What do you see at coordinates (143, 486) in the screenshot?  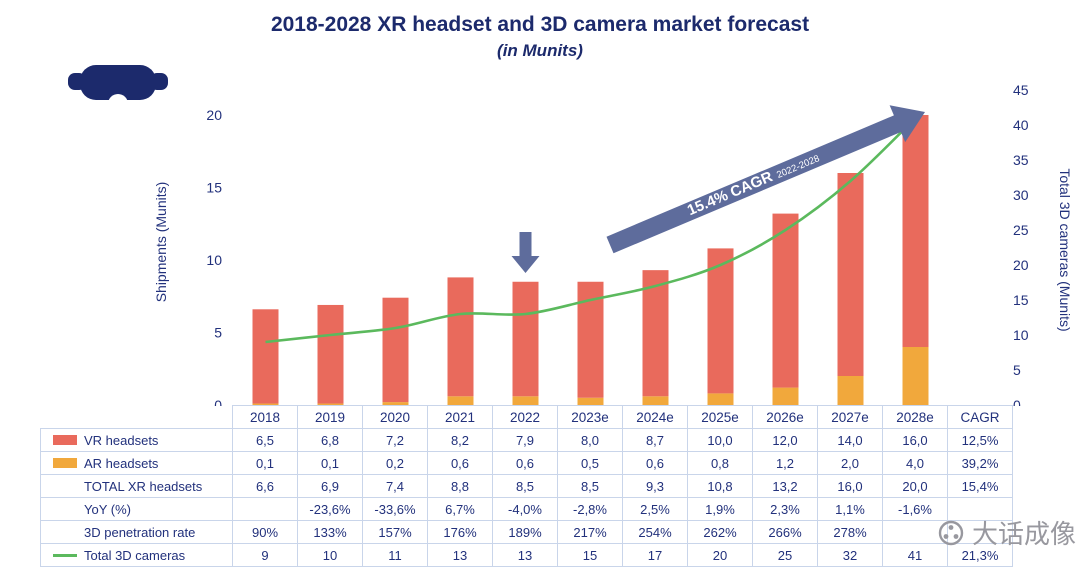 I see `row-label: TOTAL XR headsets` at bounding box center [143, 486].